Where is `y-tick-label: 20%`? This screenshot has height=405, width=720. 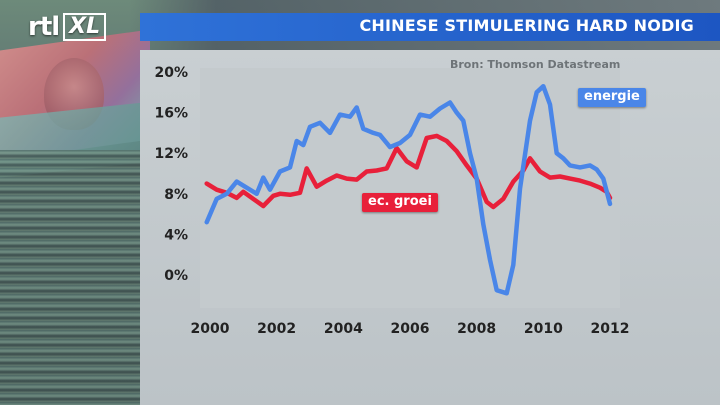
y-tick-label: 20% is located at coordinates (171, 73).